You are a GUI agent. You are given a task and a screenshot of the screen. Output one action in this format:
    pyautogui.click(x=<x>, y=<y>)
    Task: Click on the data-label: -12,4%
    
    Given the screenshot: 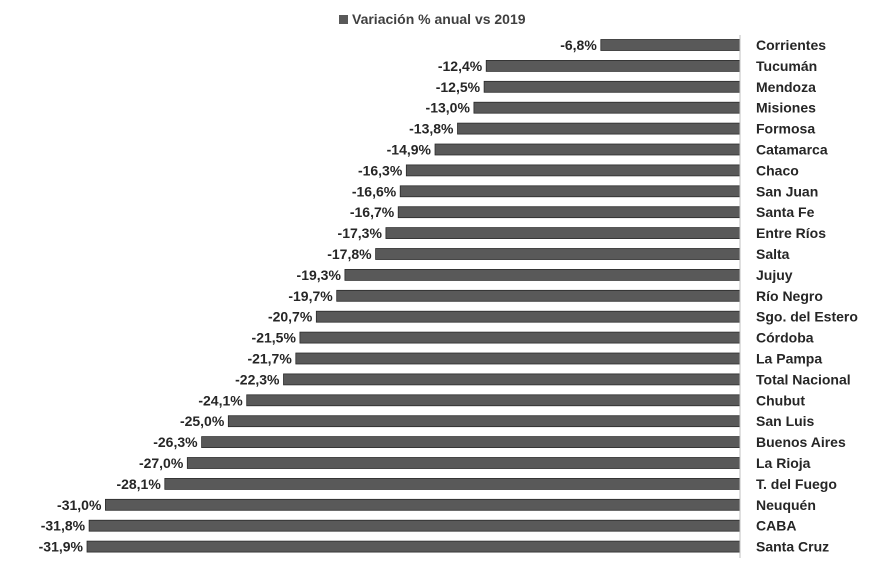 What is the action you would take?
    pyautogui.click(x=460, y=66)
    